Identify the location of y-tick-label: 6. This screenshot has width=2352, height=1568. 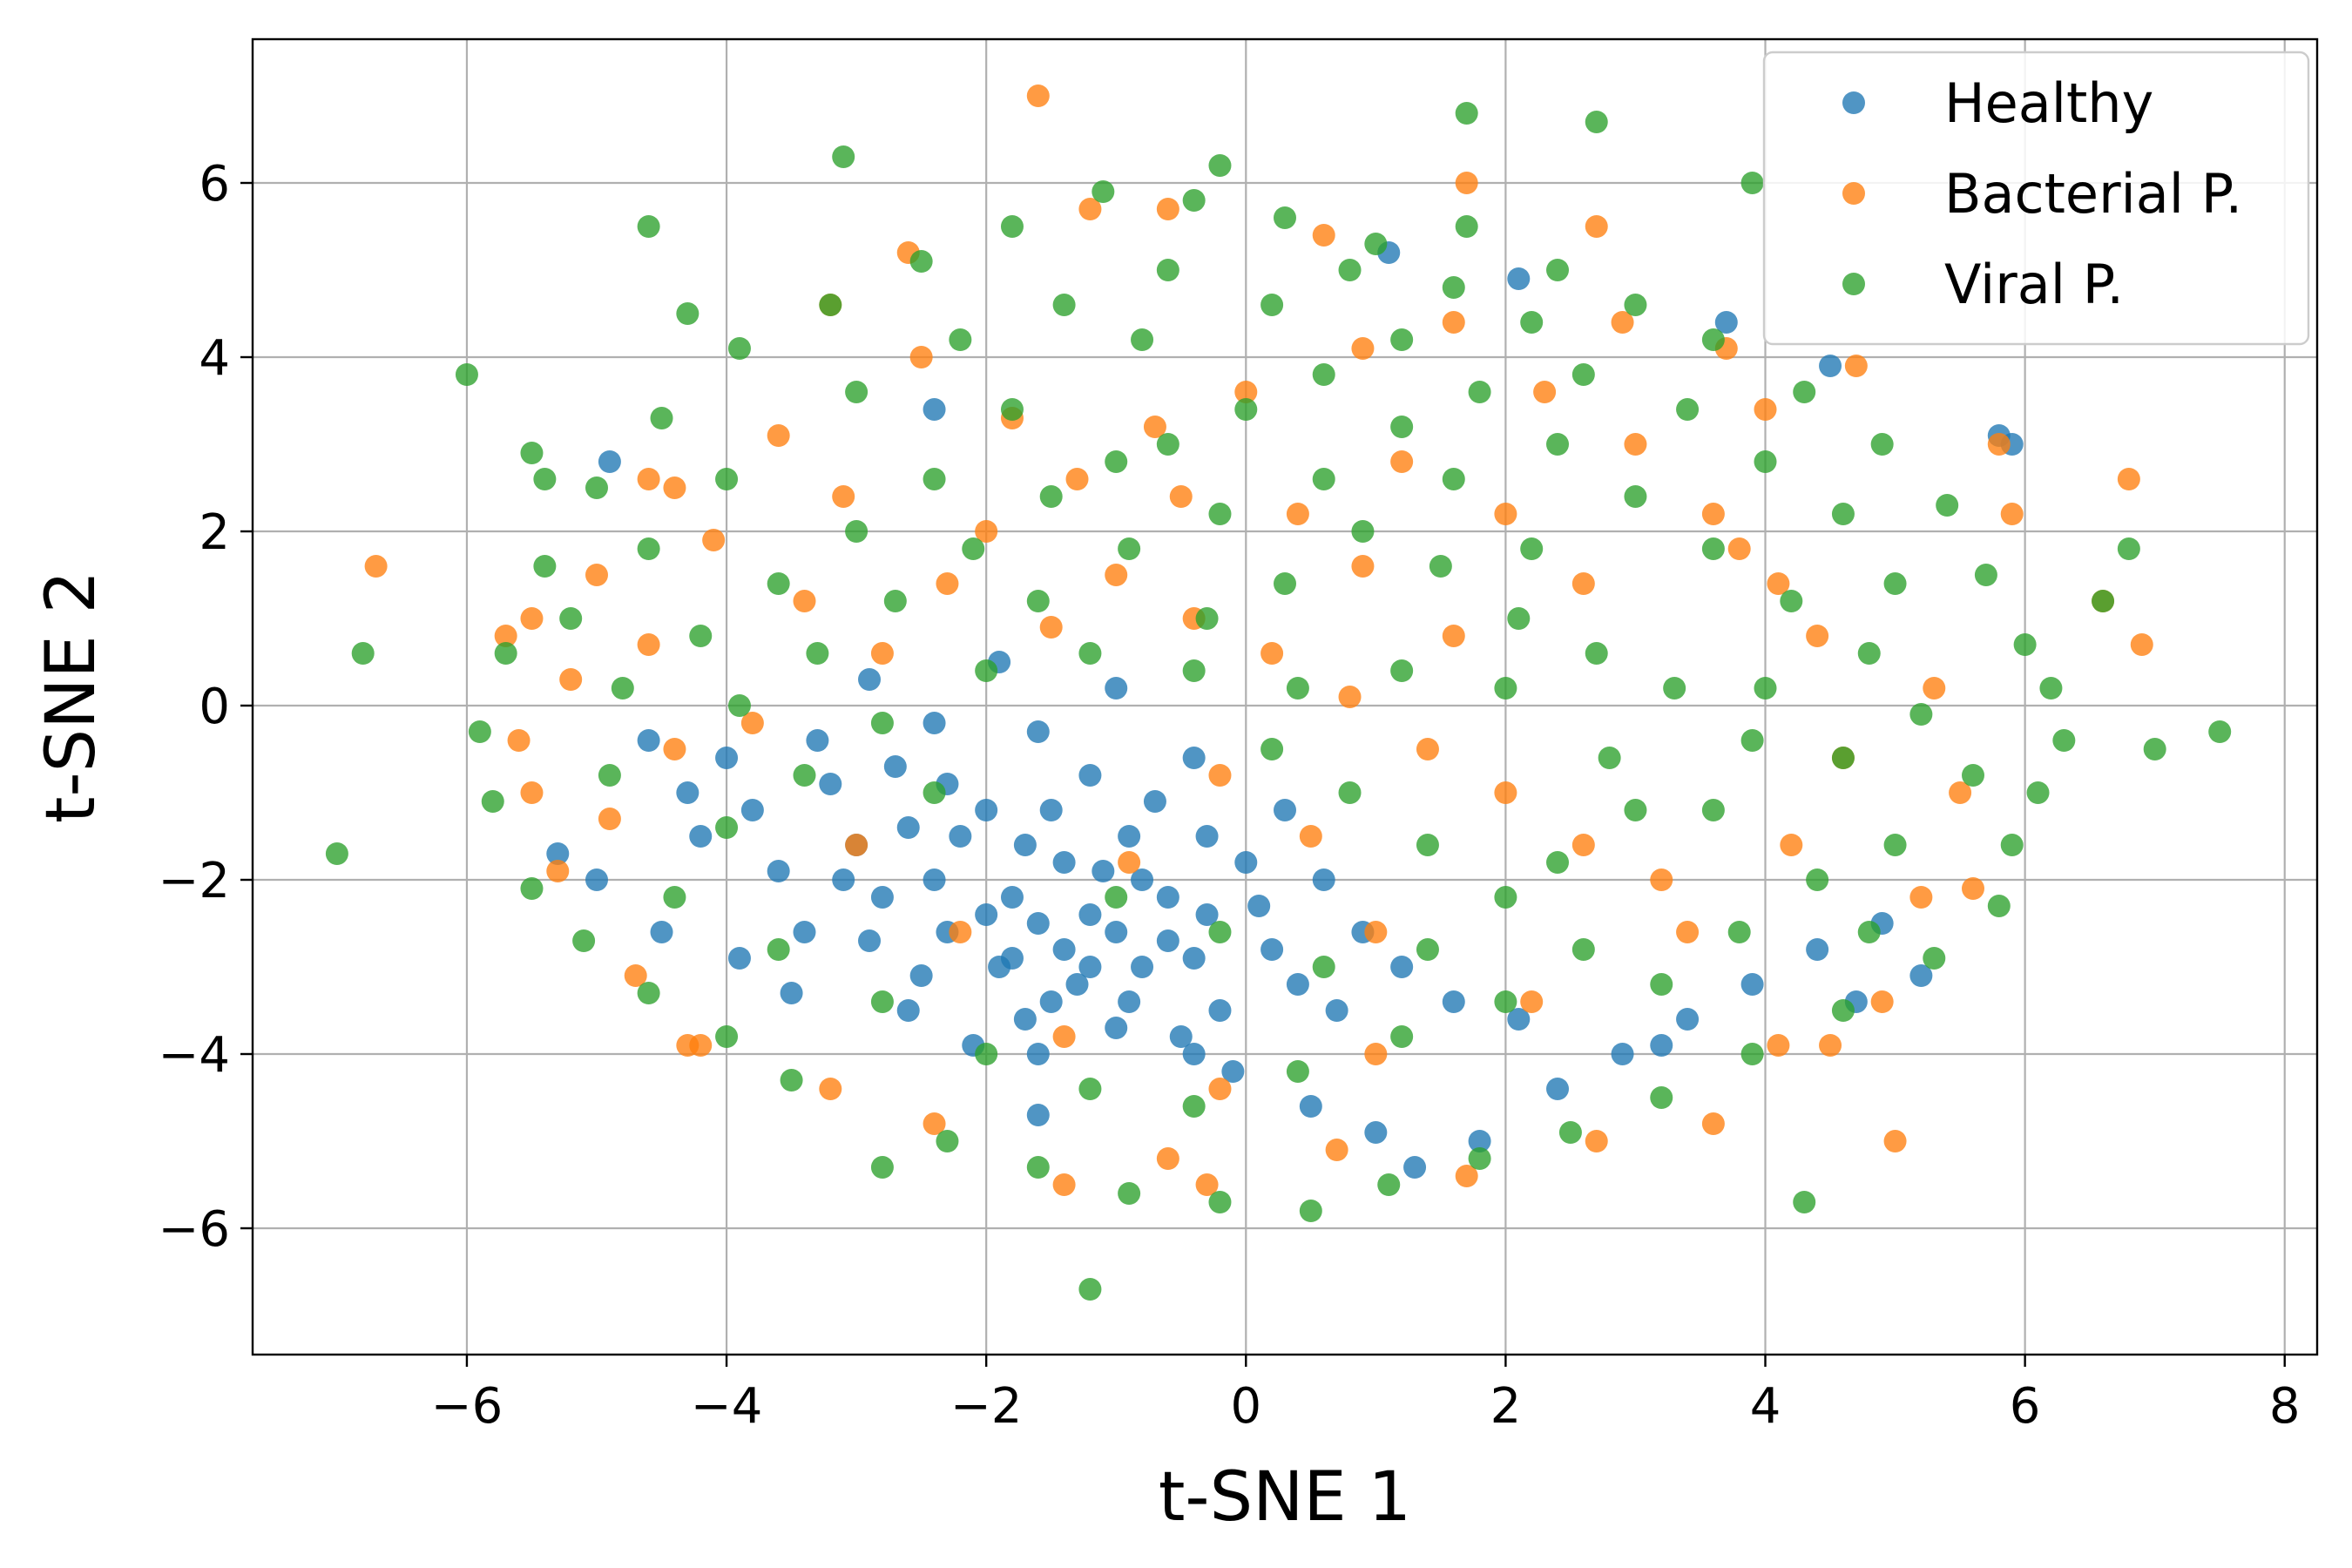
(215, 184).